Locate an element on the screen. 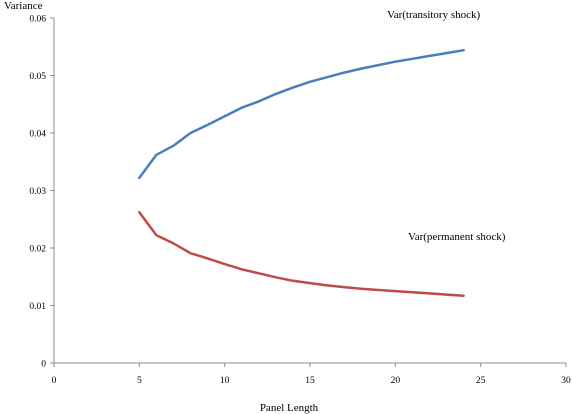 The height and width of the screenshot is (414, 572). y-tick-label: 0.03 is located at coordinates (37, 192).